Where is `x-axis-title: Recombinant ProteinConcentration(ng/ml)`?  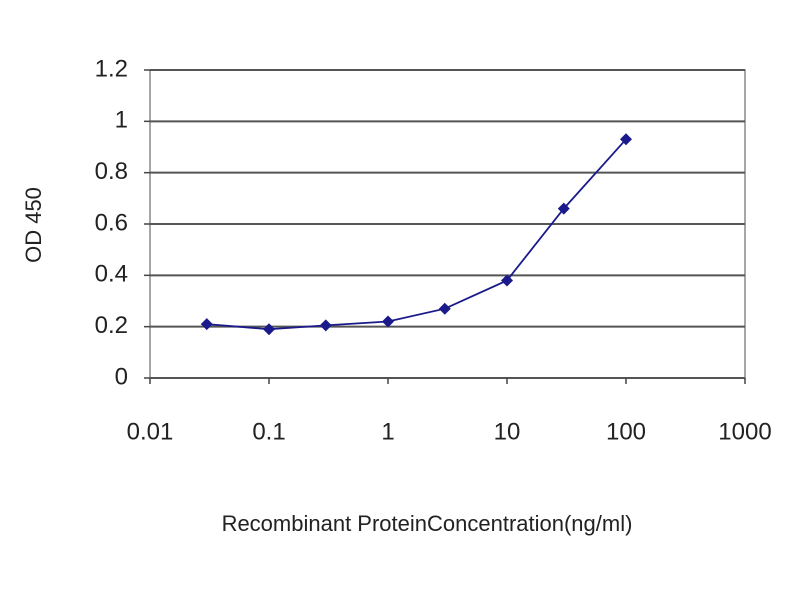
x-axis-title: Recombinant ProteinConcentration(ng/ml) is located at coordinates (427, 523).